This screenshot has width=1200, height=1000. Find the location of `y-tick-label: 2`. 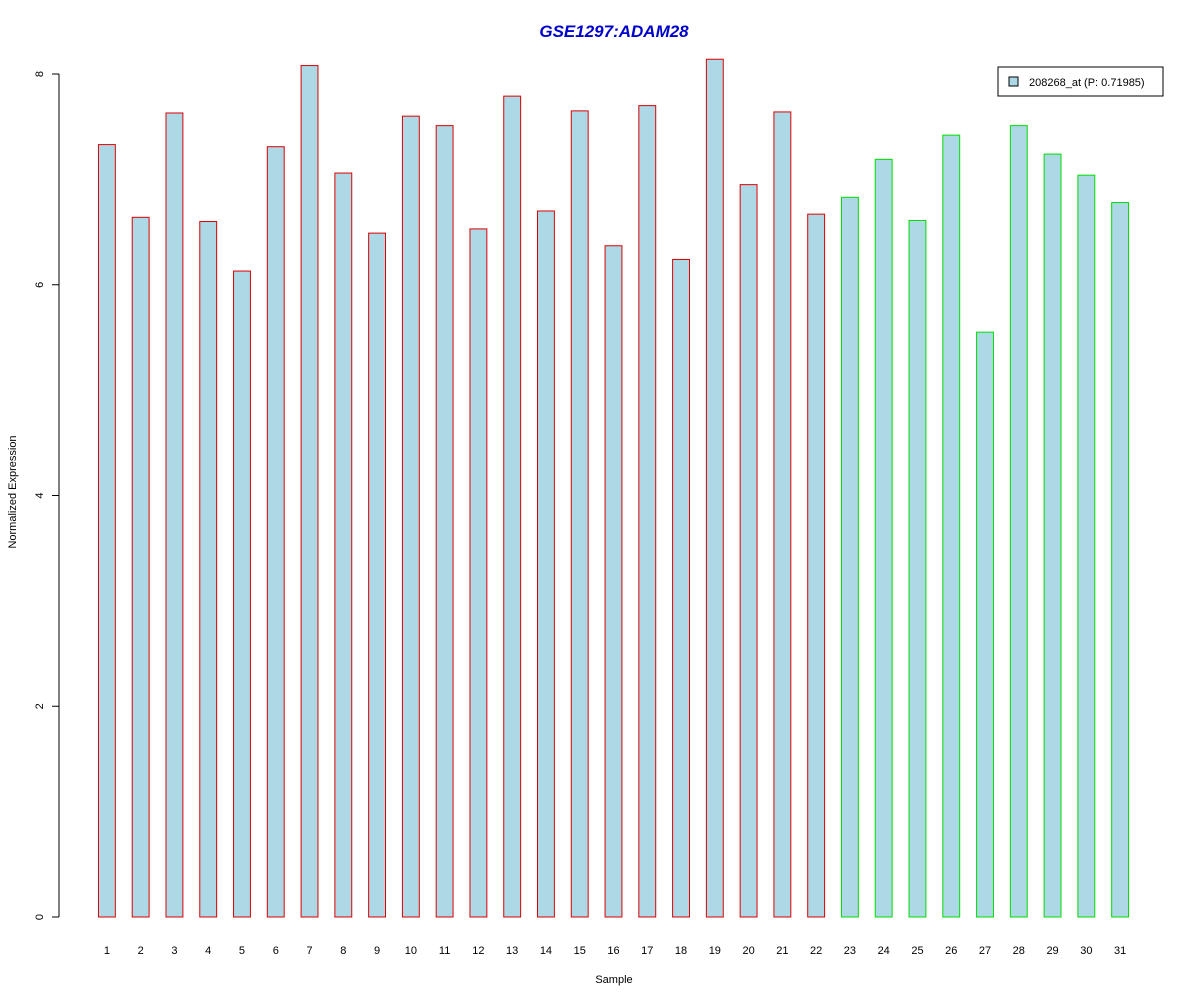

y-tick-label: 2 is located at coordinates (40, 706).